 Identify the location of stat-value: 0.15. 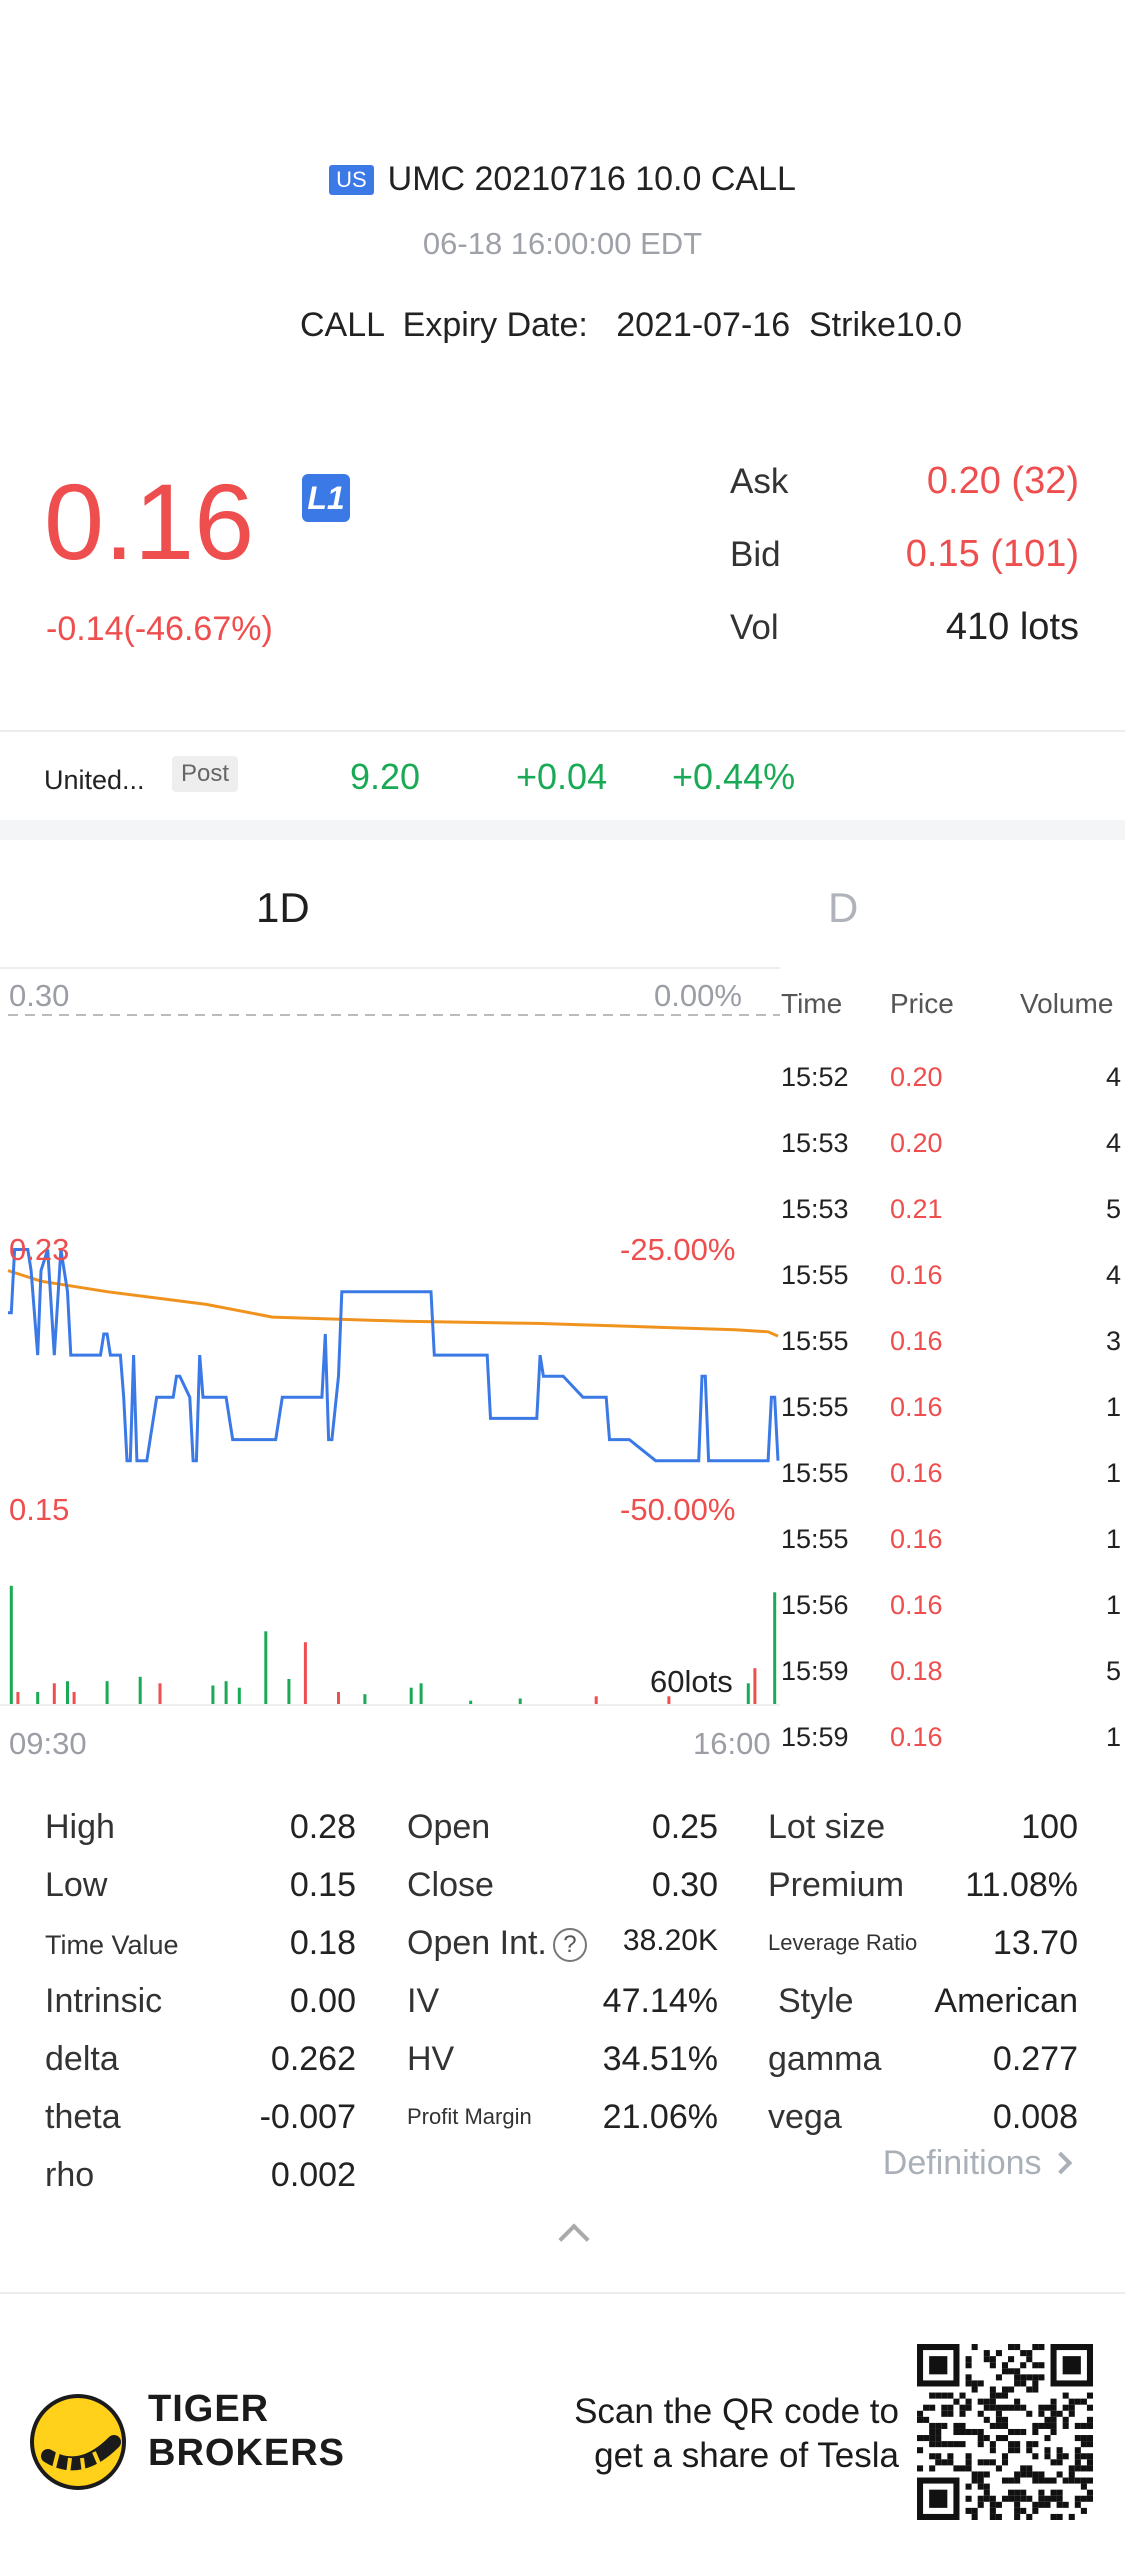
(322, 1885).